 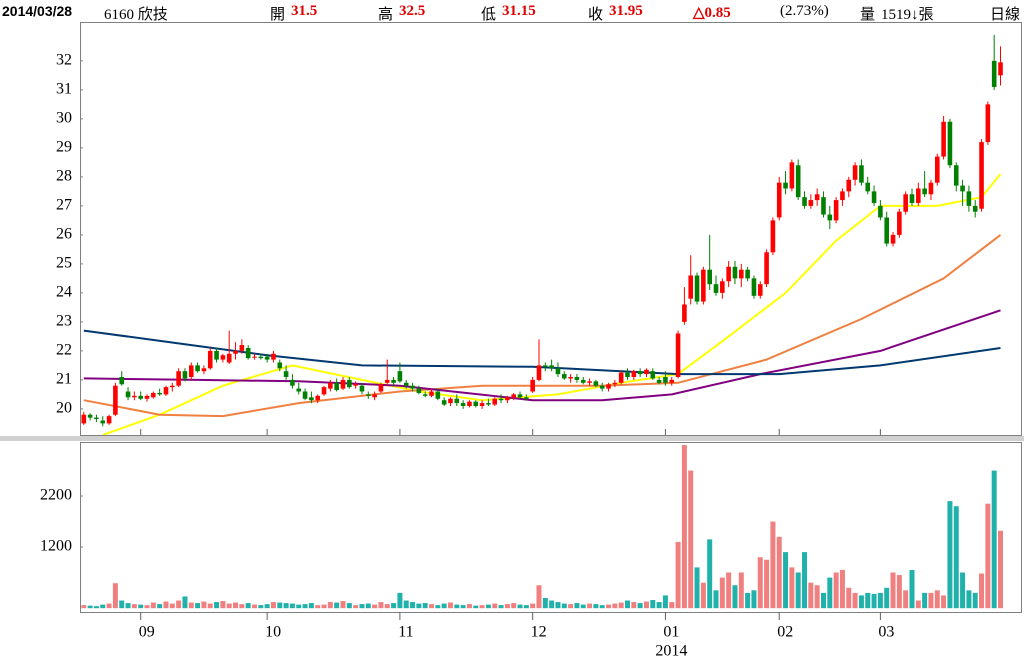 What do you see at coordinates (539, 632) in the screenshot?
I see `x-tick-label: 12` at bounding box center [539, 632].